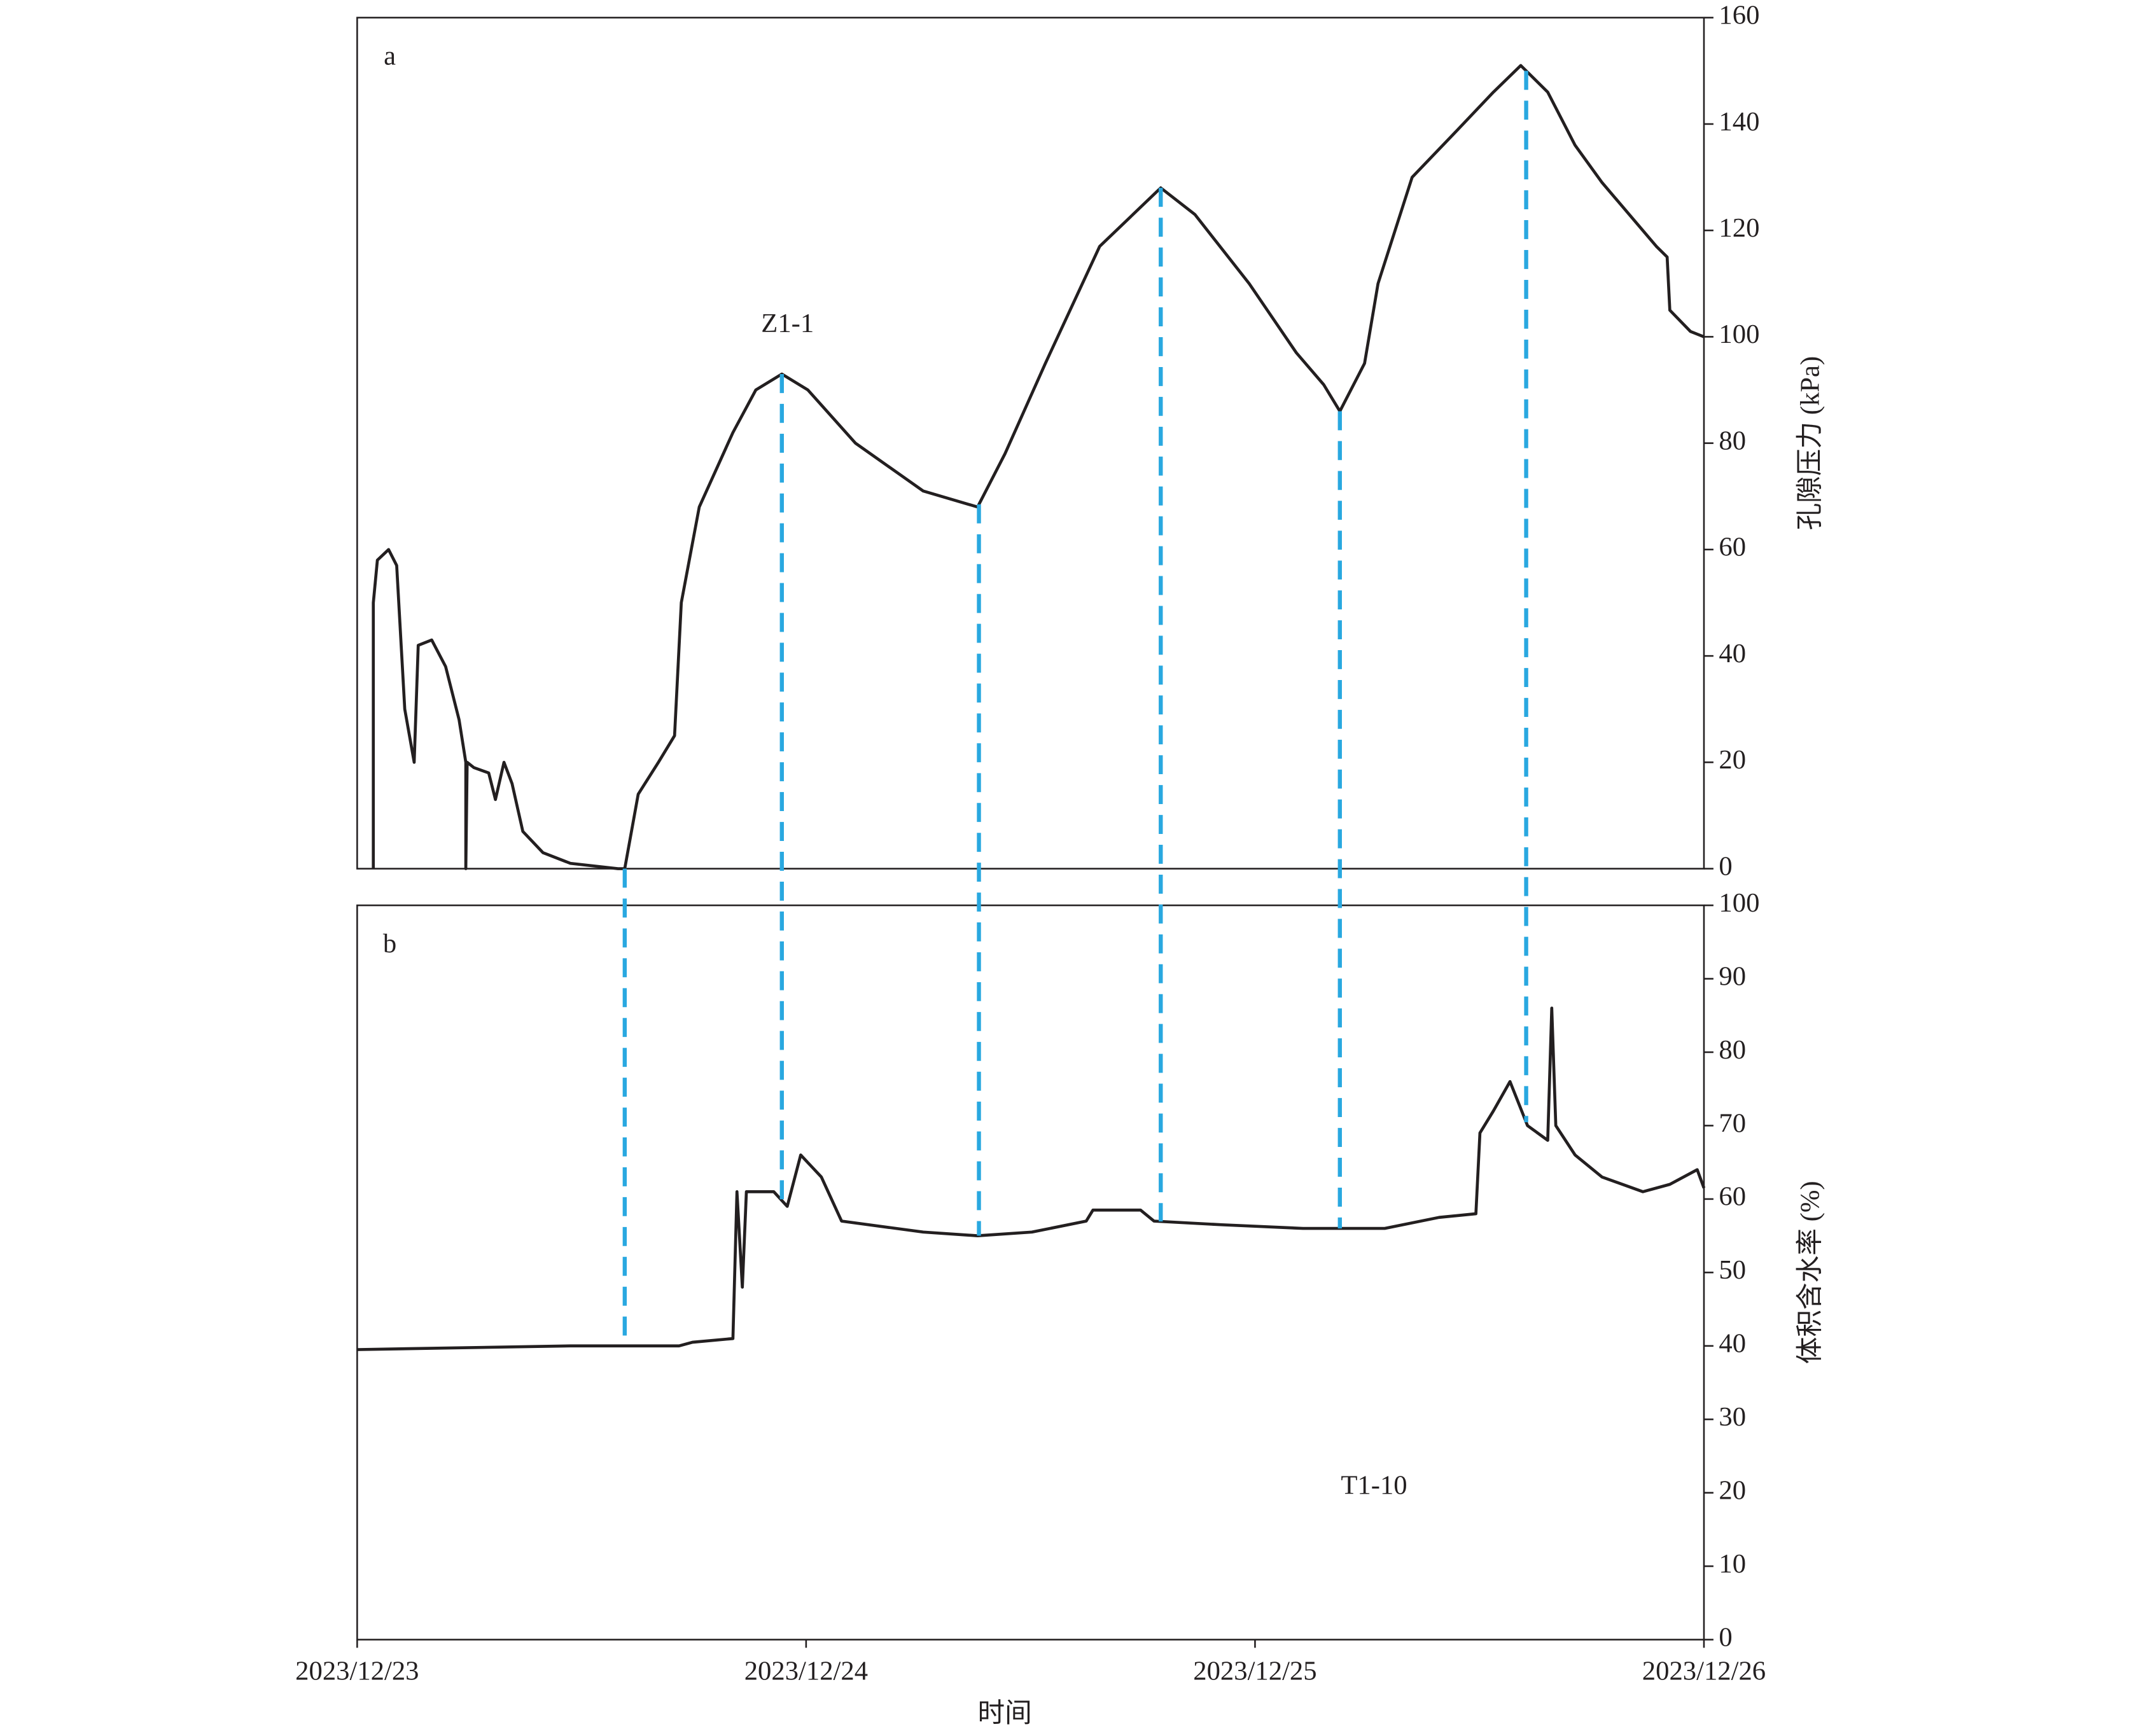 This screenshot has width=2129, height=1736. What do you see at coordinates (1374, 1485) in the screenshot?
I see `series-label: T1-10` at bounding box center [1374, 1485].